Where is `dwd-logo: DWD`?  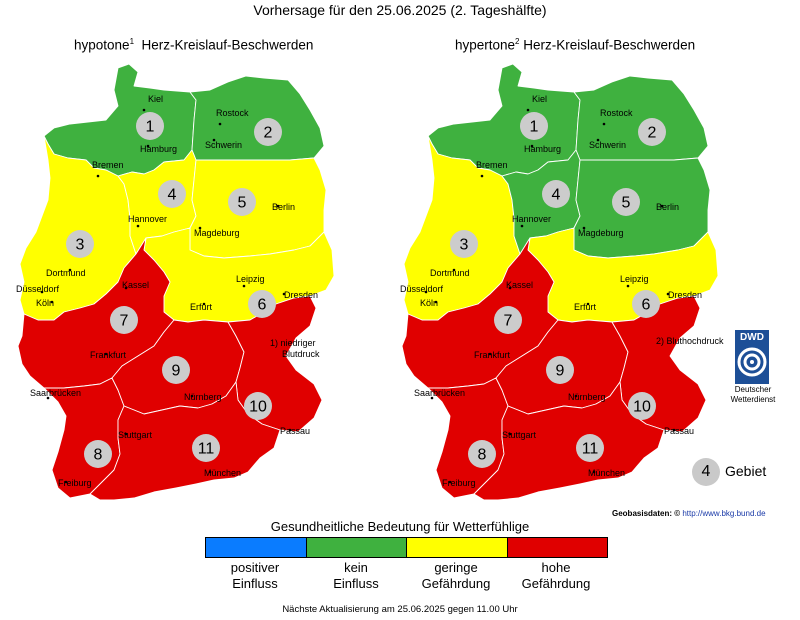
dwd-logo: DWD is located at coordinates (752, 357).